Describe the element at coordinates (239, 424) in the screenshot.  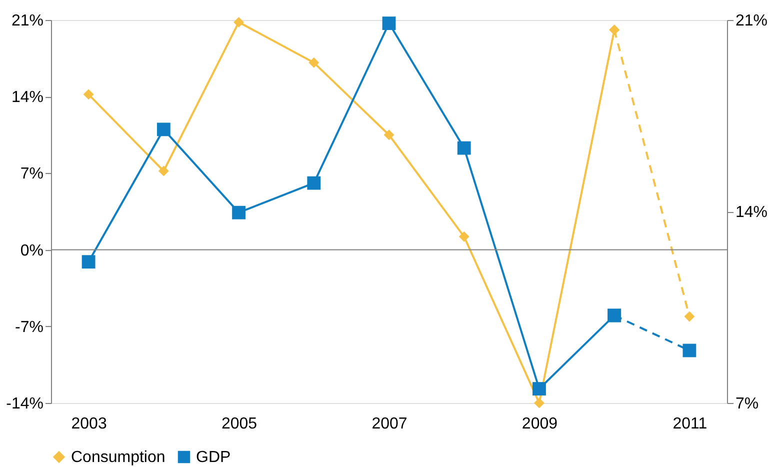
I see `x-tick-label: 2005` at that location.